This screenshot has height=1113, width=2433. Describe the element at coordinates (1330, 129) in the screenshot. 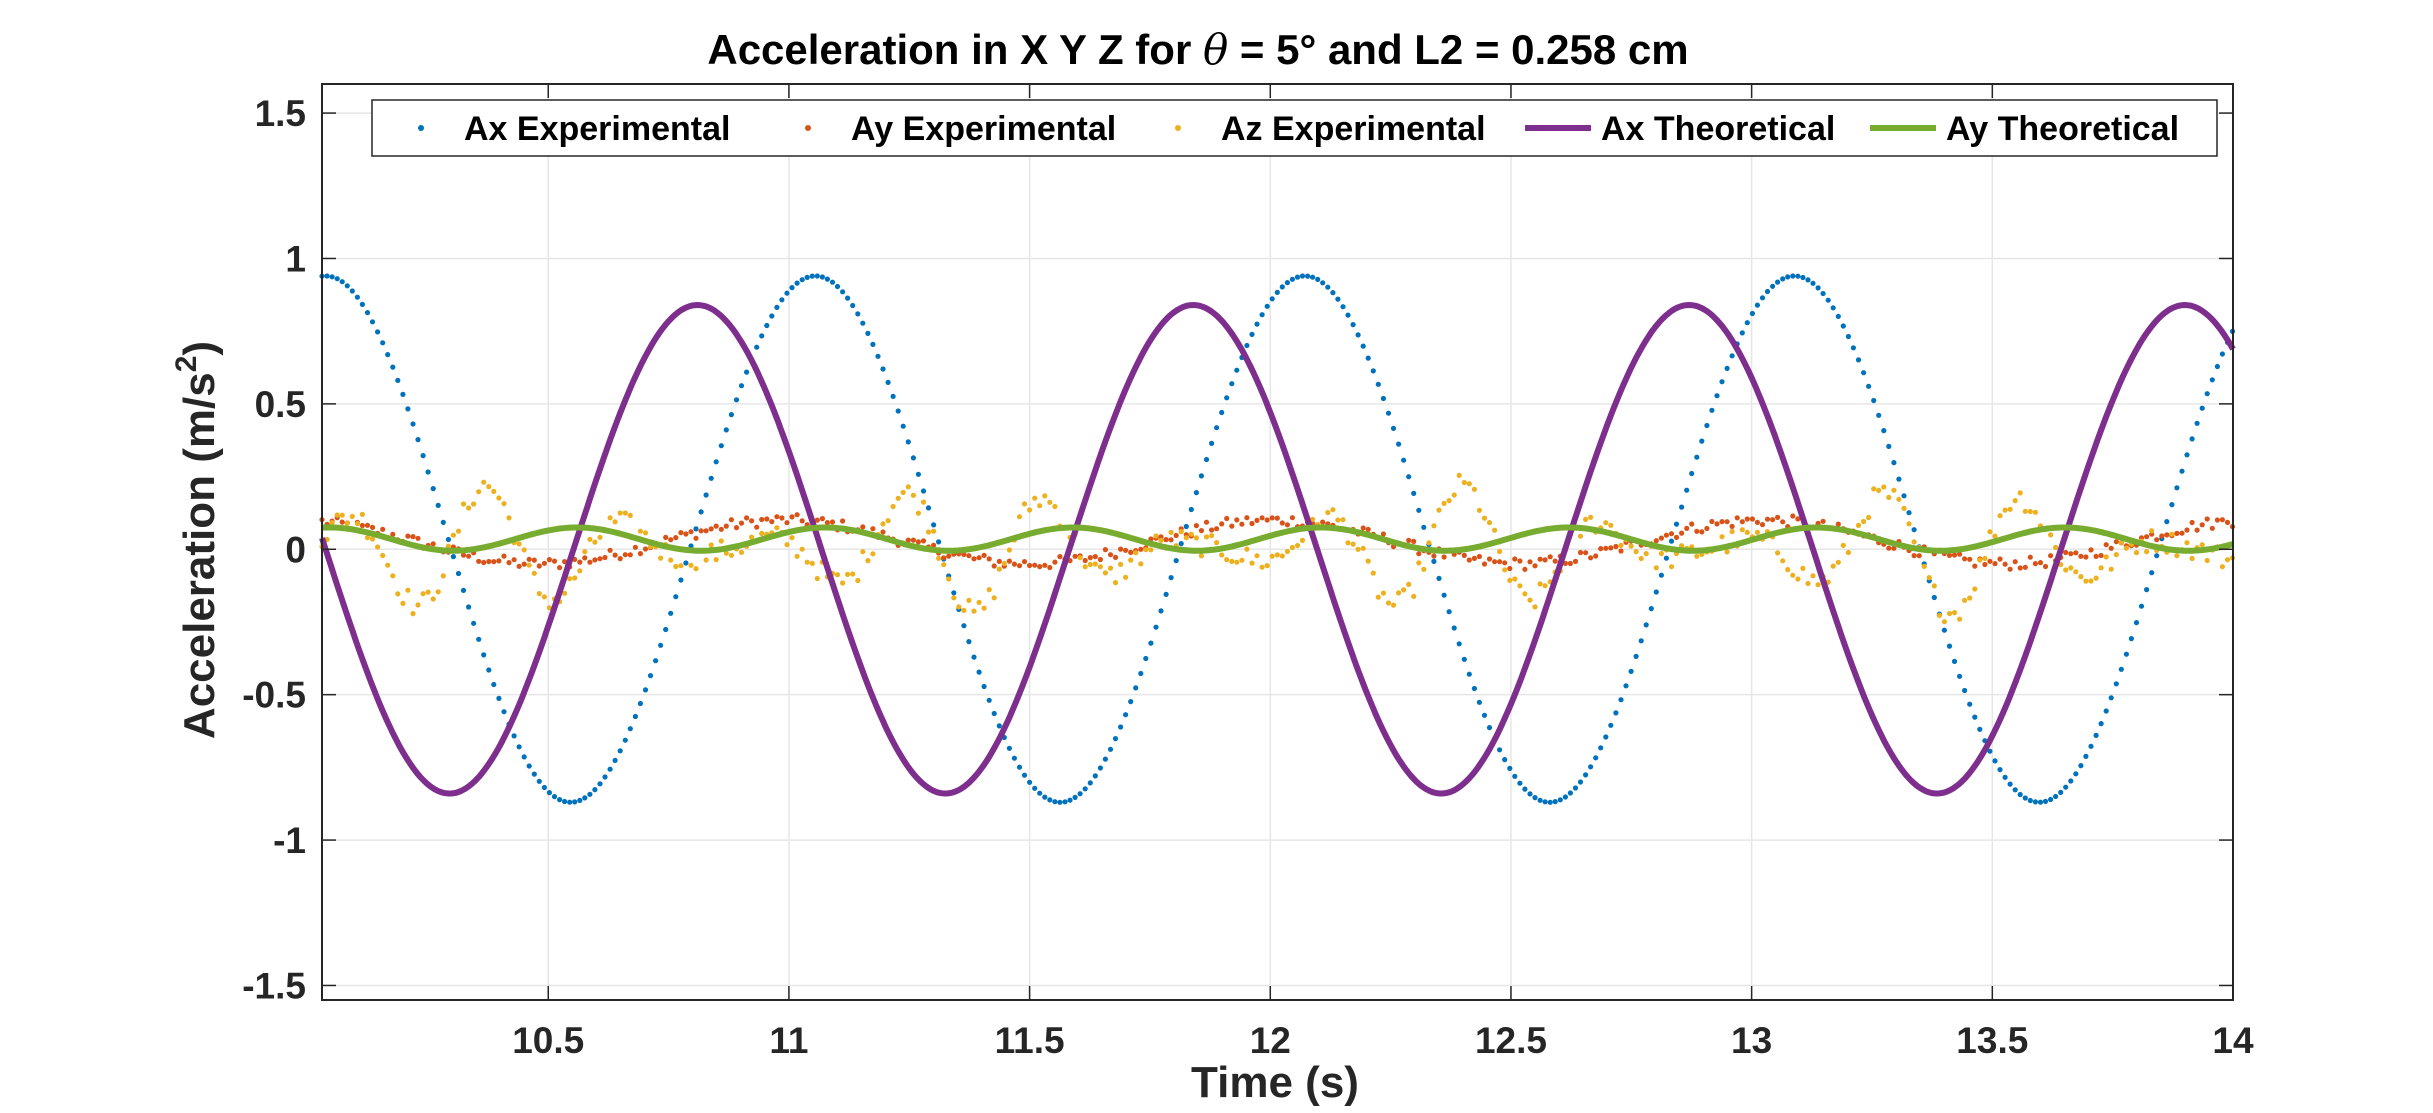

I see `legend-item: Az Experimental` at that location.